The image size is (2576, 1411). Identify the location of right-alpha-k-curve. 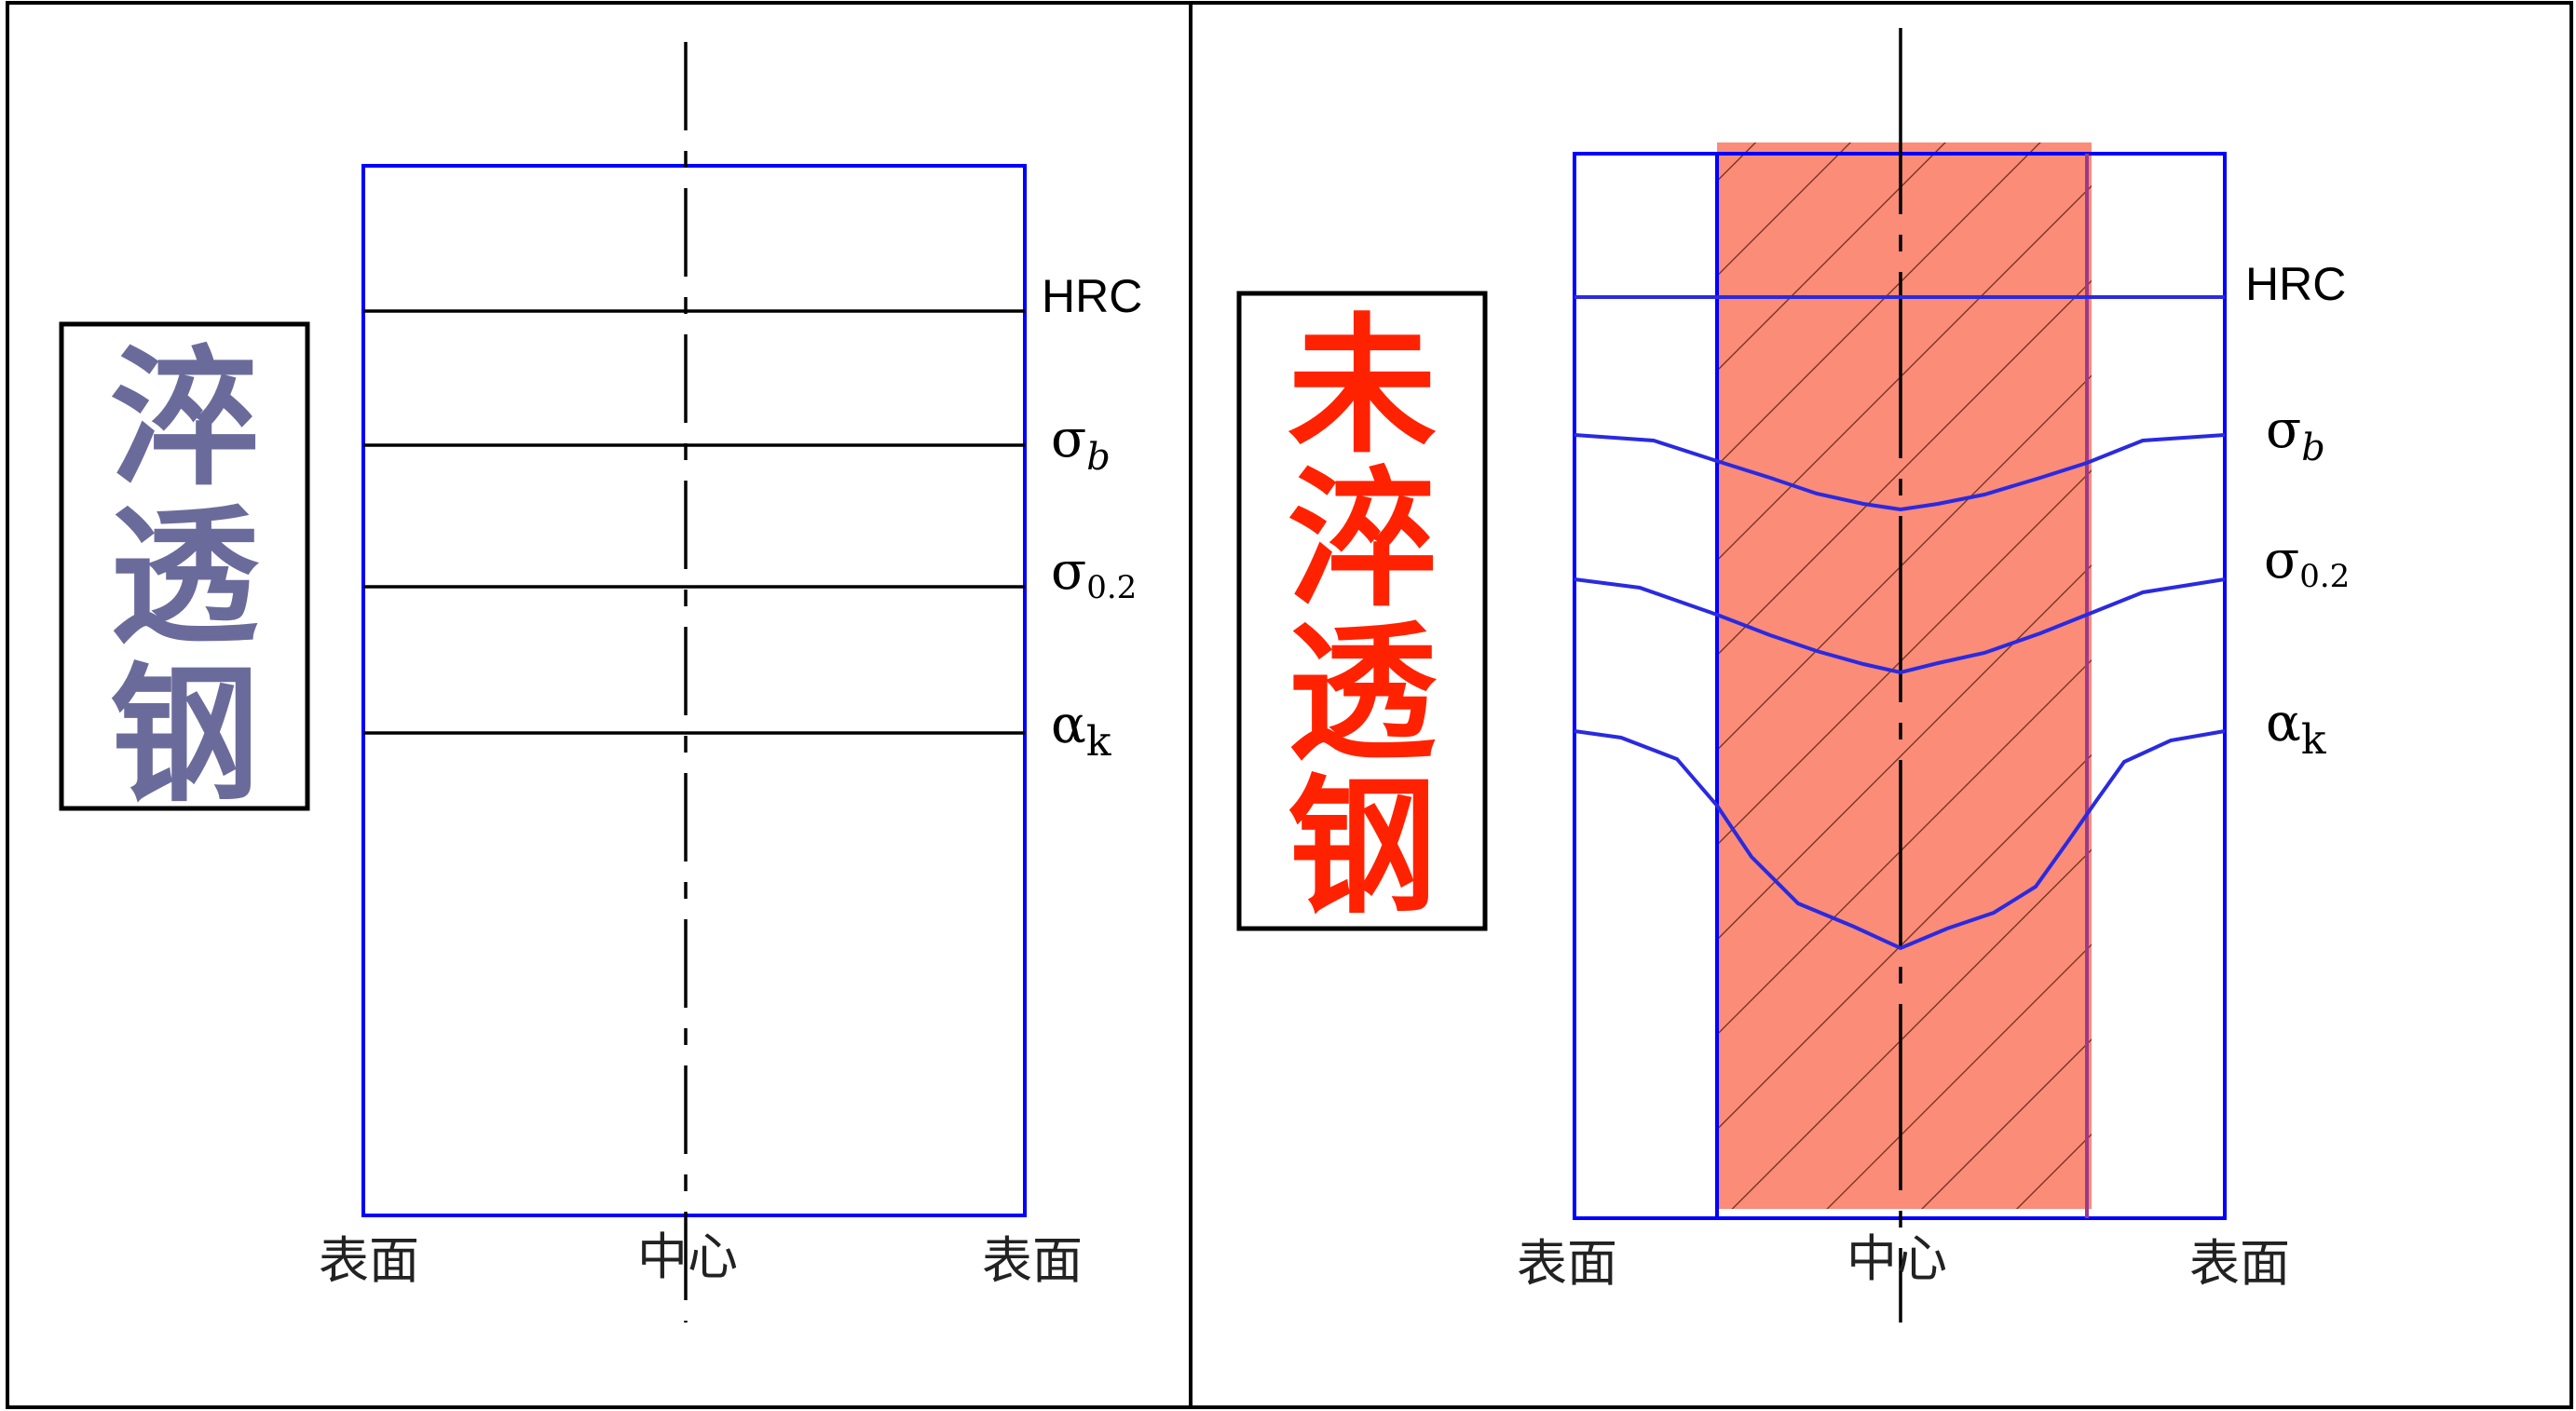
(1900, 840).